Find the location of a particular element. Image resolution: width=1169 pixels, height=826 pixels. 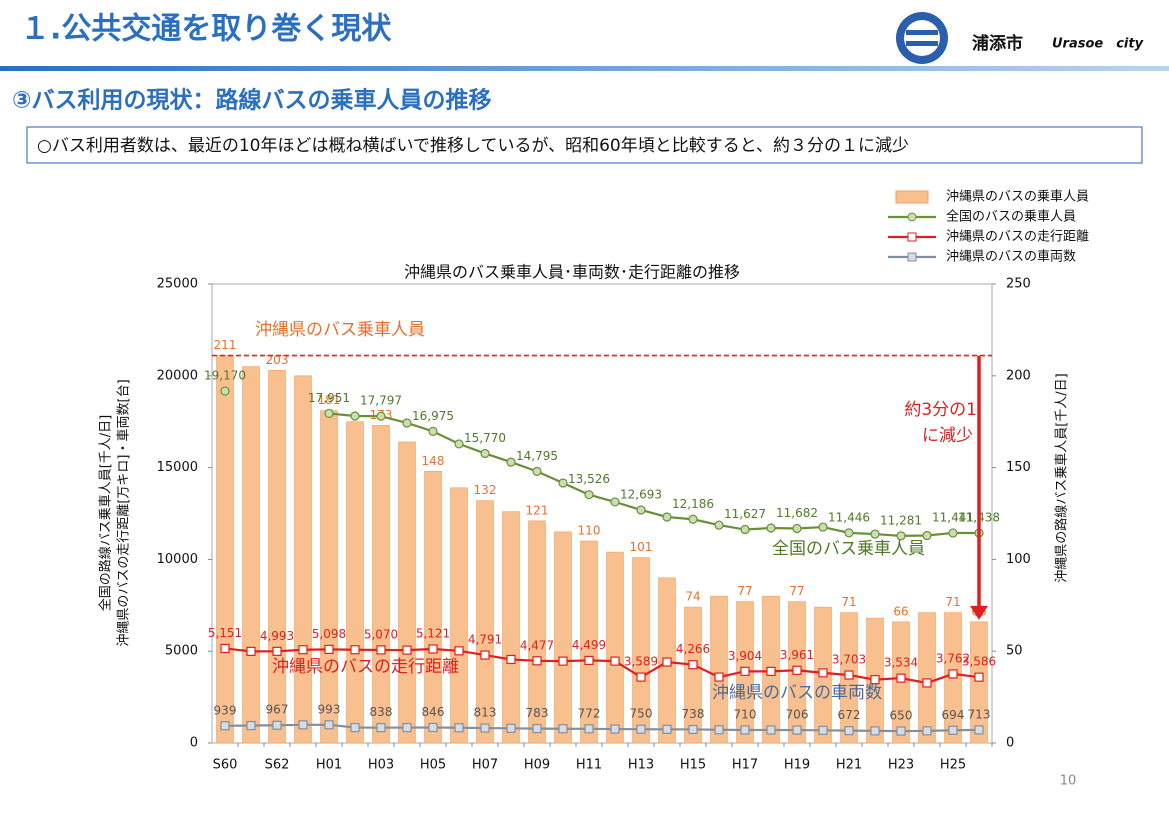

y-tick-label: 25000 is located at coordinates (177, 284).